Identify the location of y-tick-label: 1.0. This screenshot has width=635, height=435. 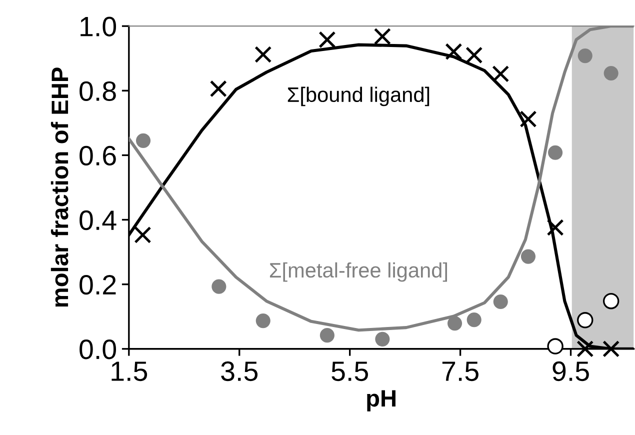
(98, 26).